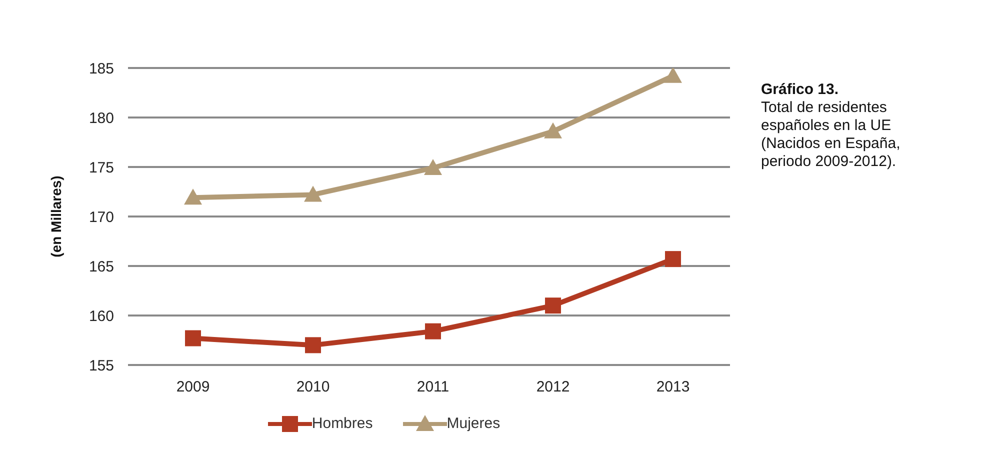  Describe the element at coordinates (831, 135) in the screenshot. I see `text: Total de residentes españoles en la UE (Nacidos en España, periodo 2009-2012).` at that location.